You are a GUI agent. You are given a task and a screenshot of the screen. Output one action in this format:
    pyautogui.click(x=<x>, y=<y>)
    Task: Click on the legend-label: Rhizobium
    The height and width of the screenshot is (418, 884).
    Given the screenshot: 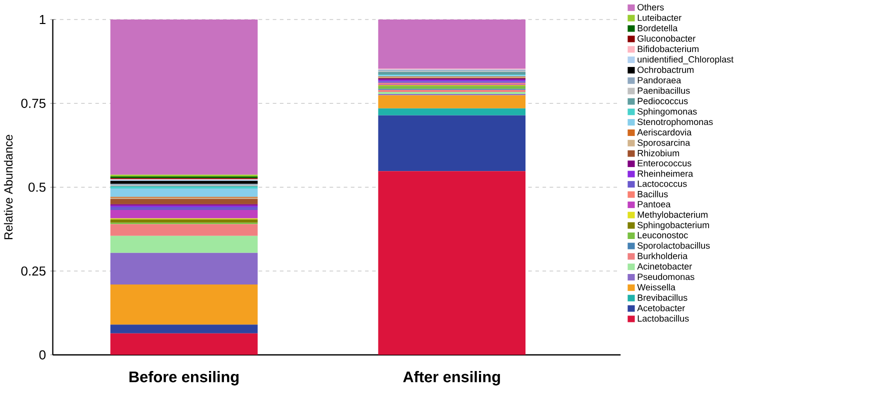 What is the action you would take?
    pyautogui.click(x=659, y=153)
    